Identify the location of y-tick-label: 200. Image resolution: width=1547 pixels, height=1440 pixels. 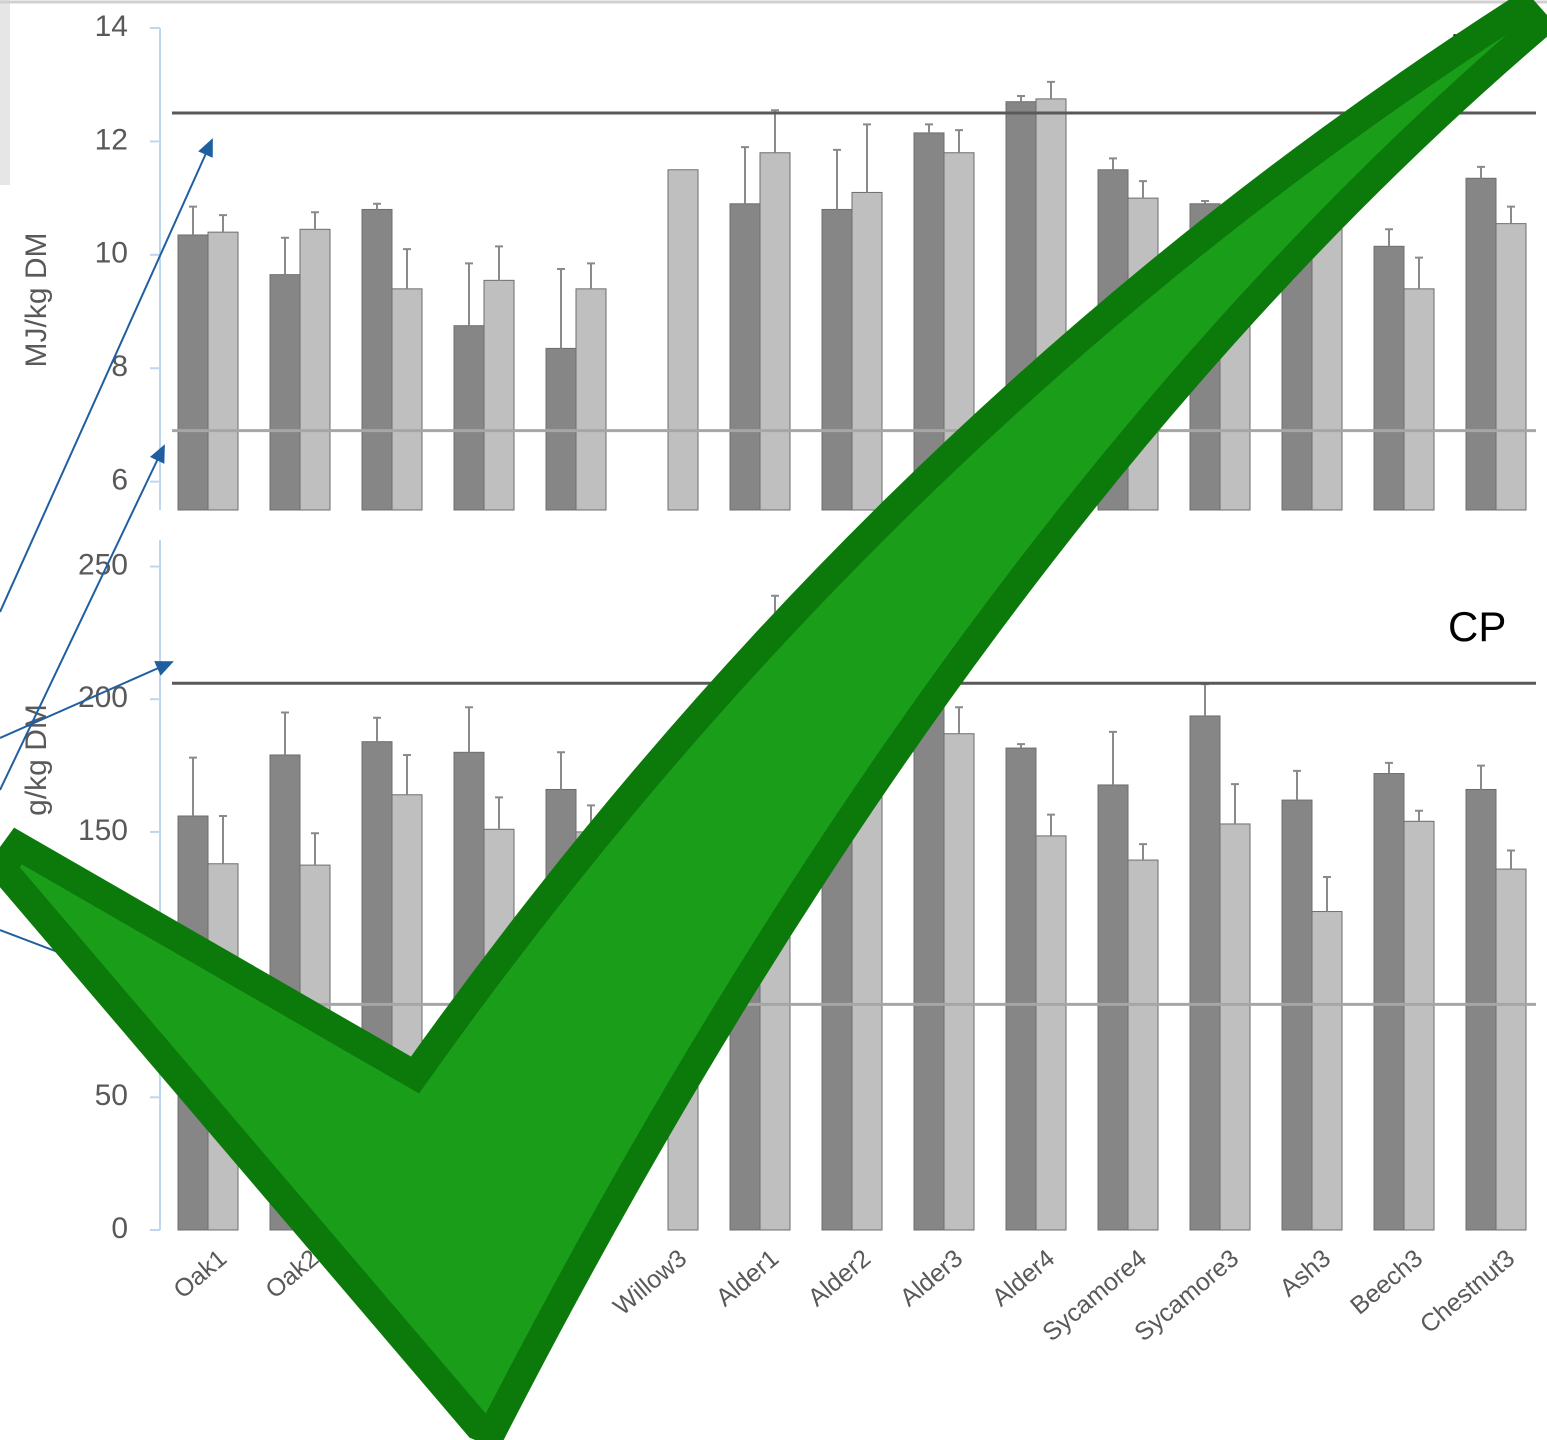
(103, 697).